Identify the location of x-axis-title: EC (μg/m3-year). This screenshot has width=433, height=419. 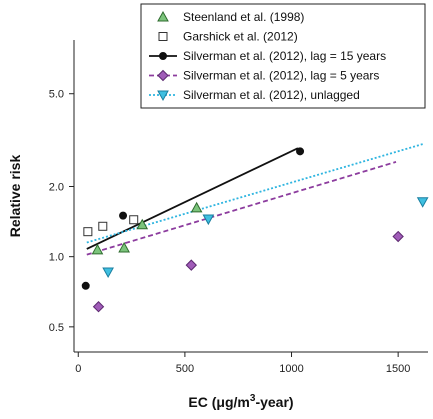
(240, 401).